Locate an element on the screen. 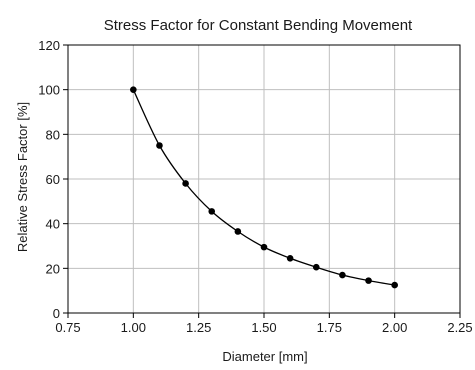 This screenshot has height=370, width=475. x-tick-label: 2.00 is located at coordinates (394, 327).